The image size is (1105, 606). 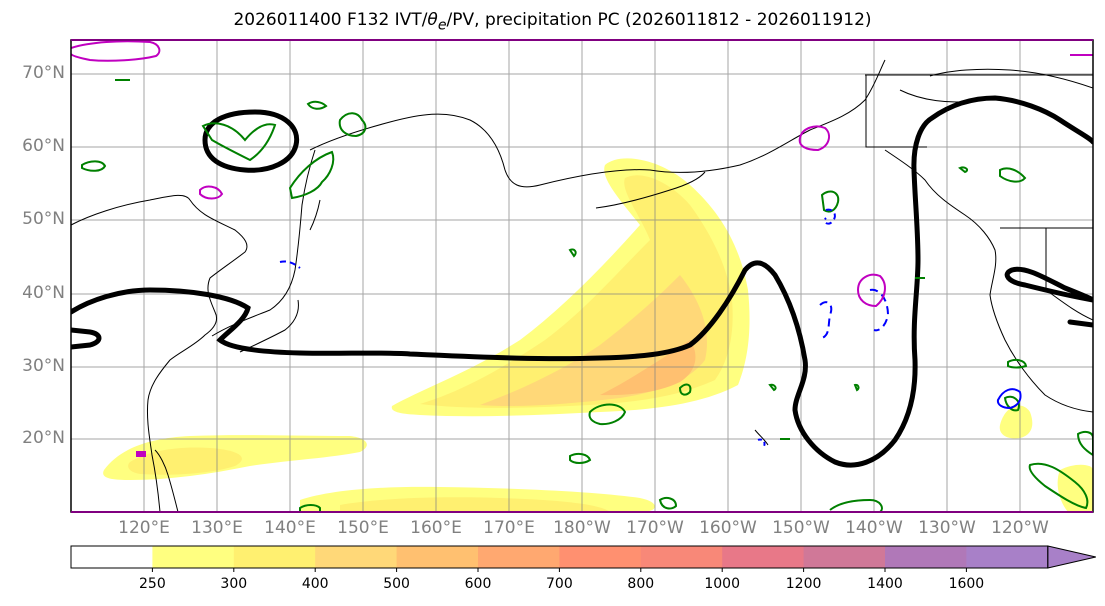 What do you see at coordinates (722, 584) in the screenshot?
I see `colorbar-tick-label: 1000` at bounding box center [722, 584].